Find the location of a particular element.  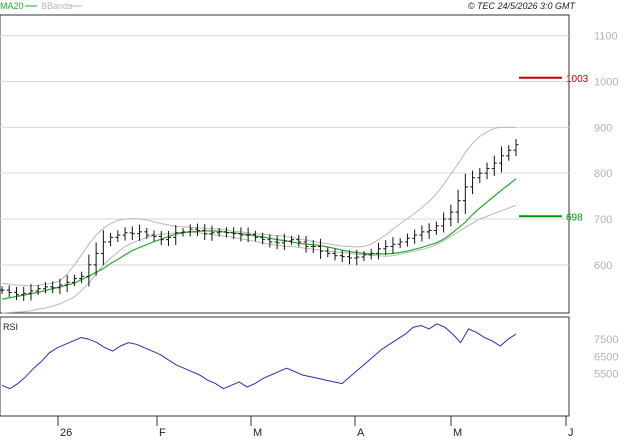

level-annotations: 1003 698 is located at coordinates (554, 148).